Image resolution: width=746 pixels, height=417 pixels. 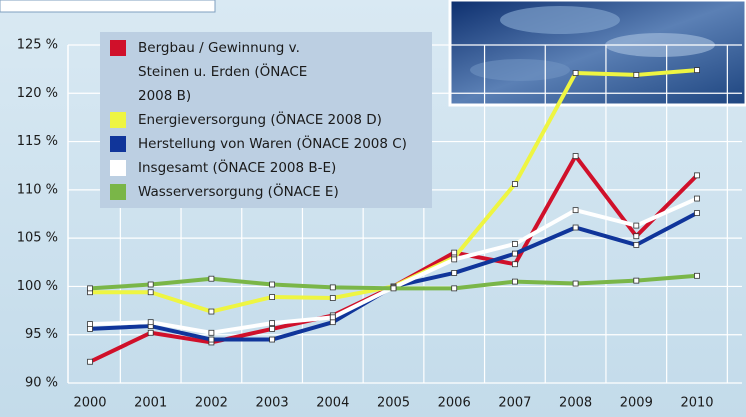 I want to click on legend-item: Insgesamt (ÖNACE 2008 B-E), so click(x=266, y=168).